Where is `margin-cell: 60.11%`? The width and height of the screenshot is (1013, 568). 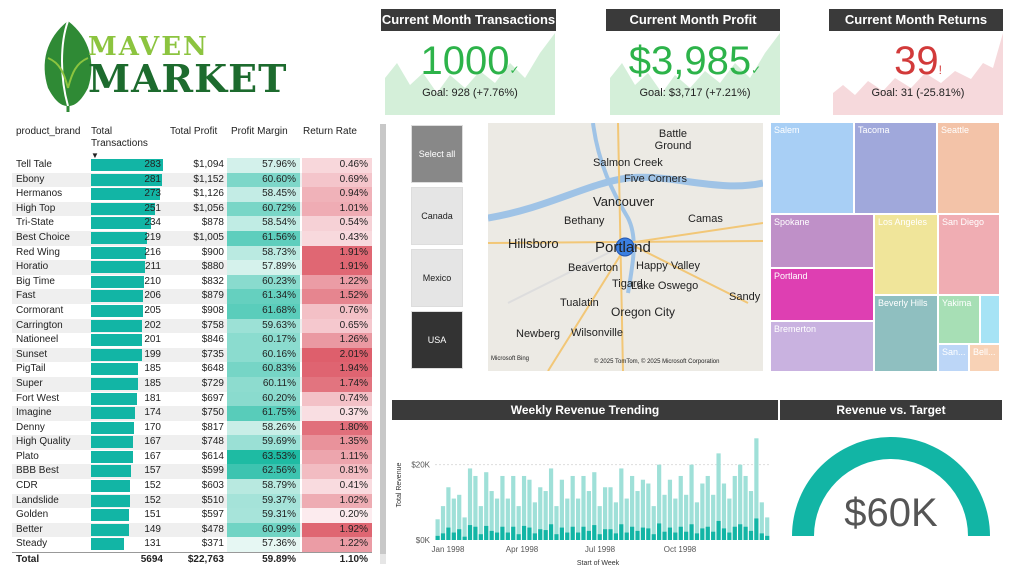
margin-cell: 60.11% is located at coordinates (263, 384).